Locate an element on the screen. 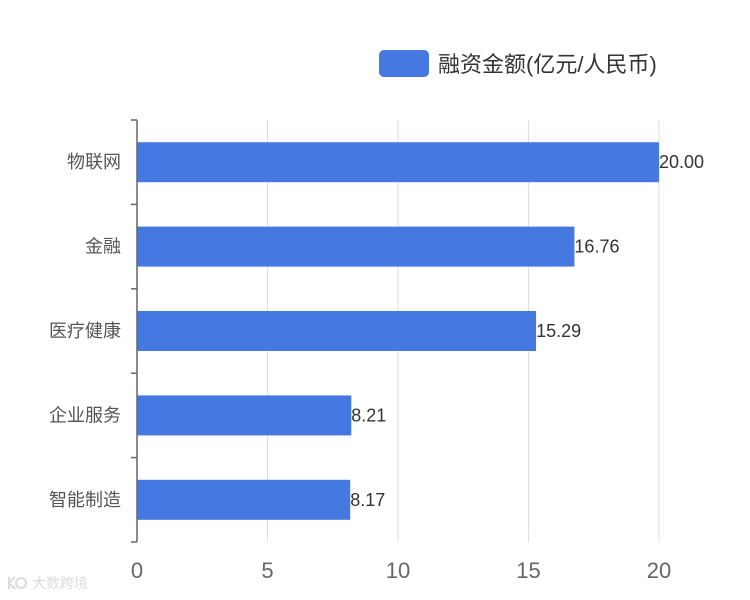  x-tick-label: 0 is located at coordinates (137, 570).